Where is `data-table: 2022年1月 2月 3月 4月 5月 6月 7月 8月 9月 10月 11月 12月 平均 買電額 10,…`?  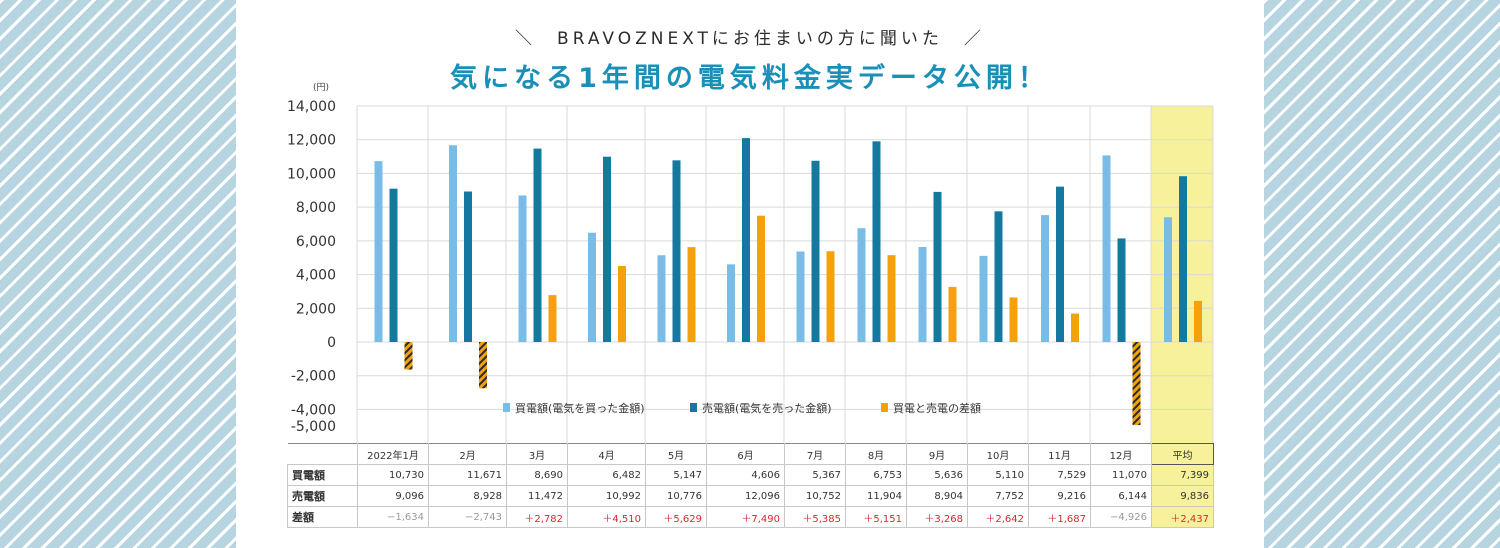
data-table: 2022年1月 2月 3月 4月 5月 6月 7月 8月 9月 10月 11月 12月 平均 買電額 10,… is located at coordinates (750, 485).